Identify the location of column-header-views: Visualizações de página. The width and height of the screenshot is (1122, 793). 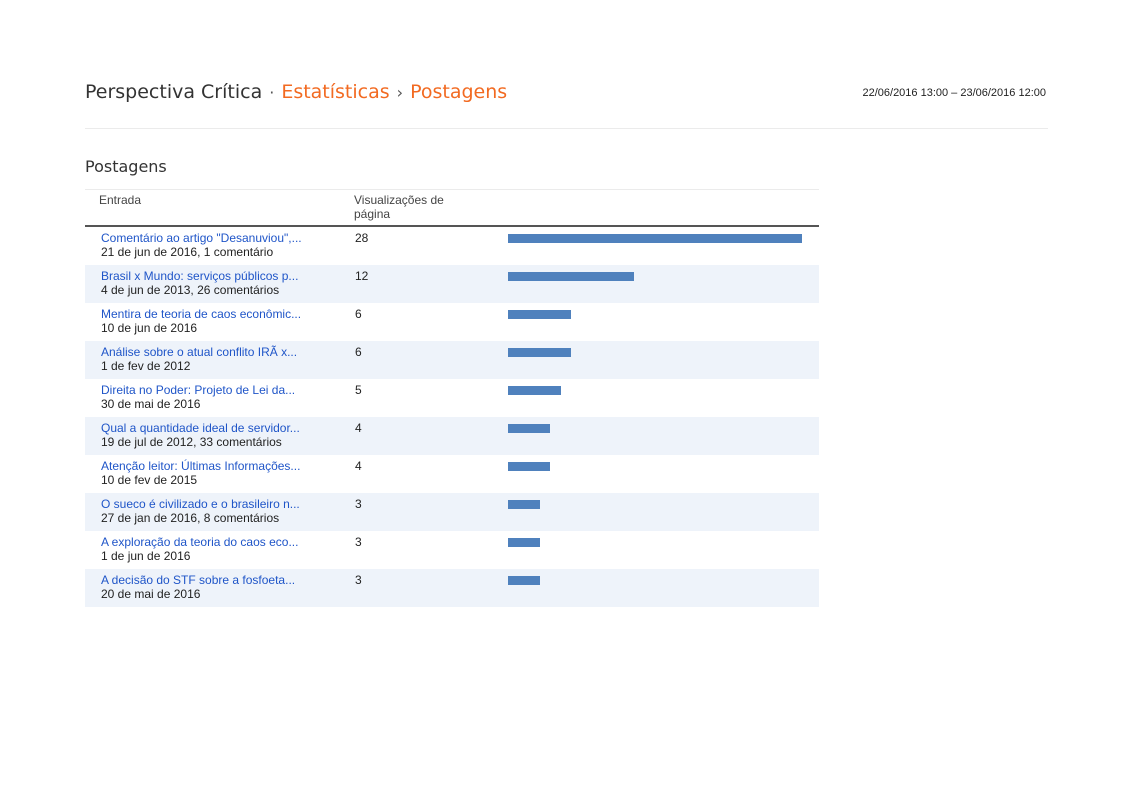
(399, 207).